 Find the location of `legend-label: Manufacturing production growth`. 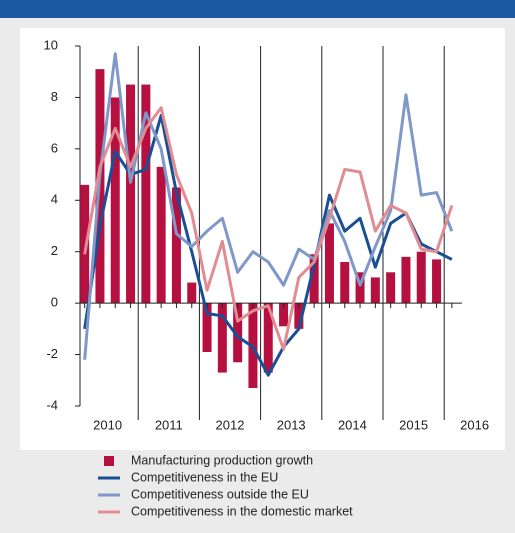

legend-label: Manufacturing production growth is located at coordinates (222, 460).